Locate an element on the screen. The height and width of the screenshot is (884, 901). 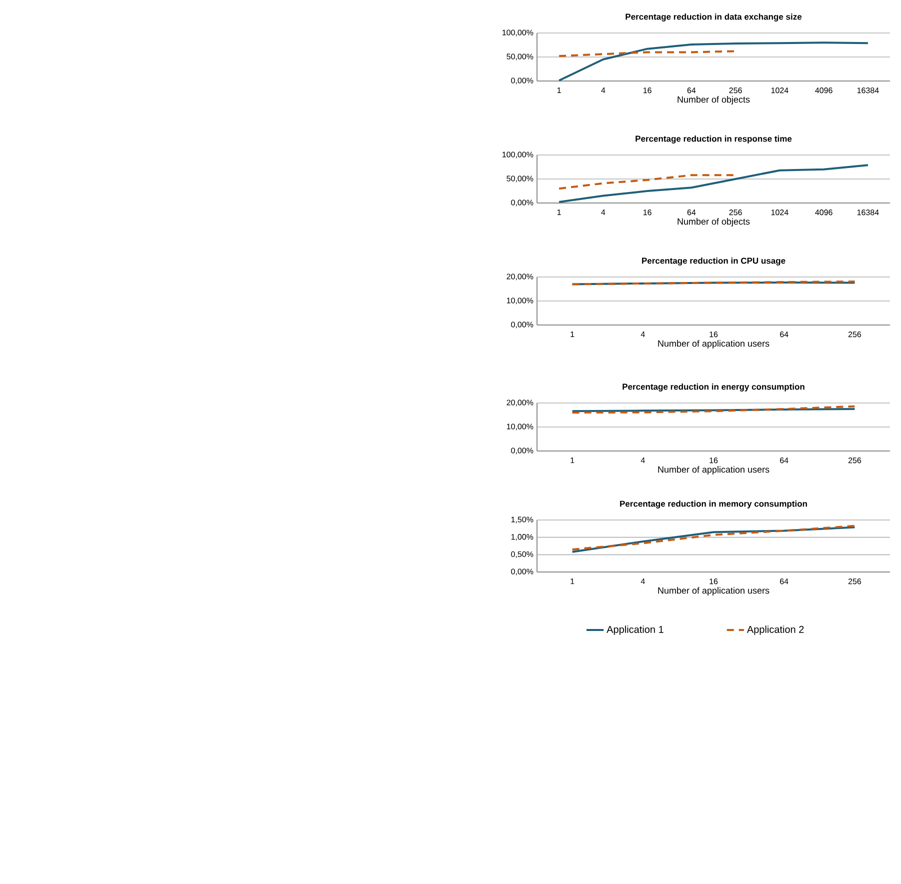
legend-label: Application 2 is located at coordinates (775, 630).